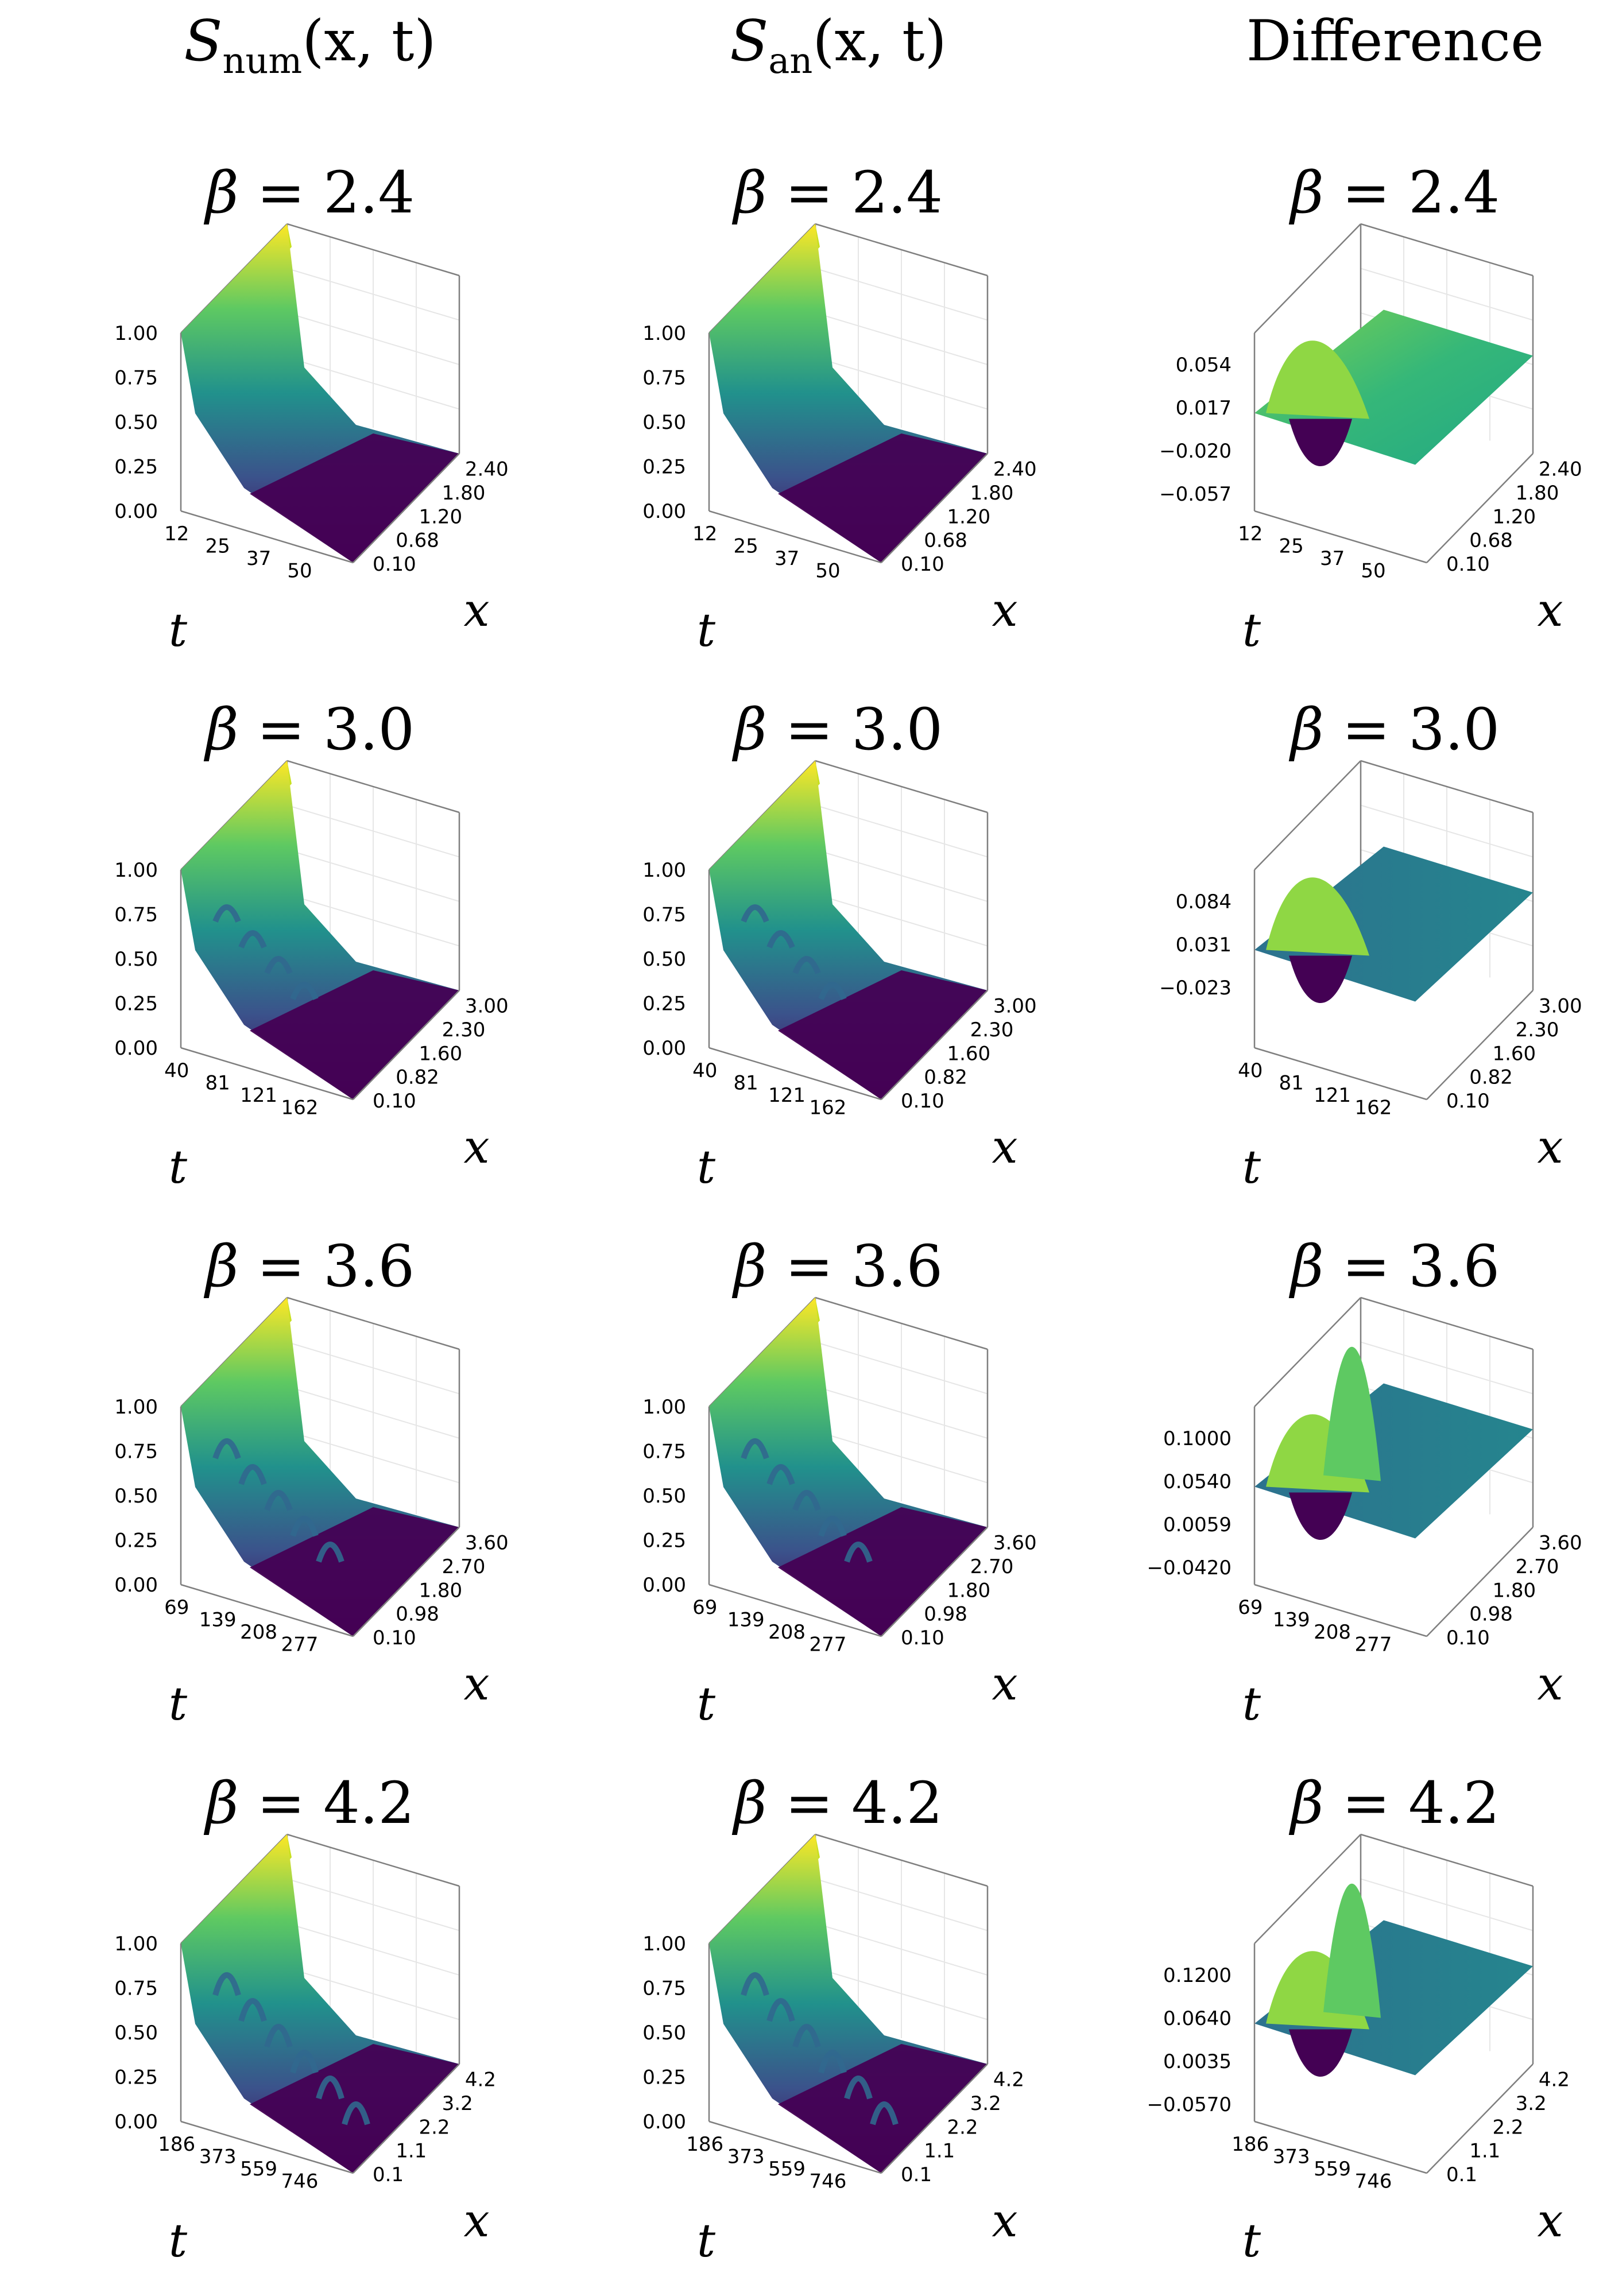  Describe the element at coordinates (1195, 452) in the screenshot. I see `z-tick-label: −0.020` at that location.